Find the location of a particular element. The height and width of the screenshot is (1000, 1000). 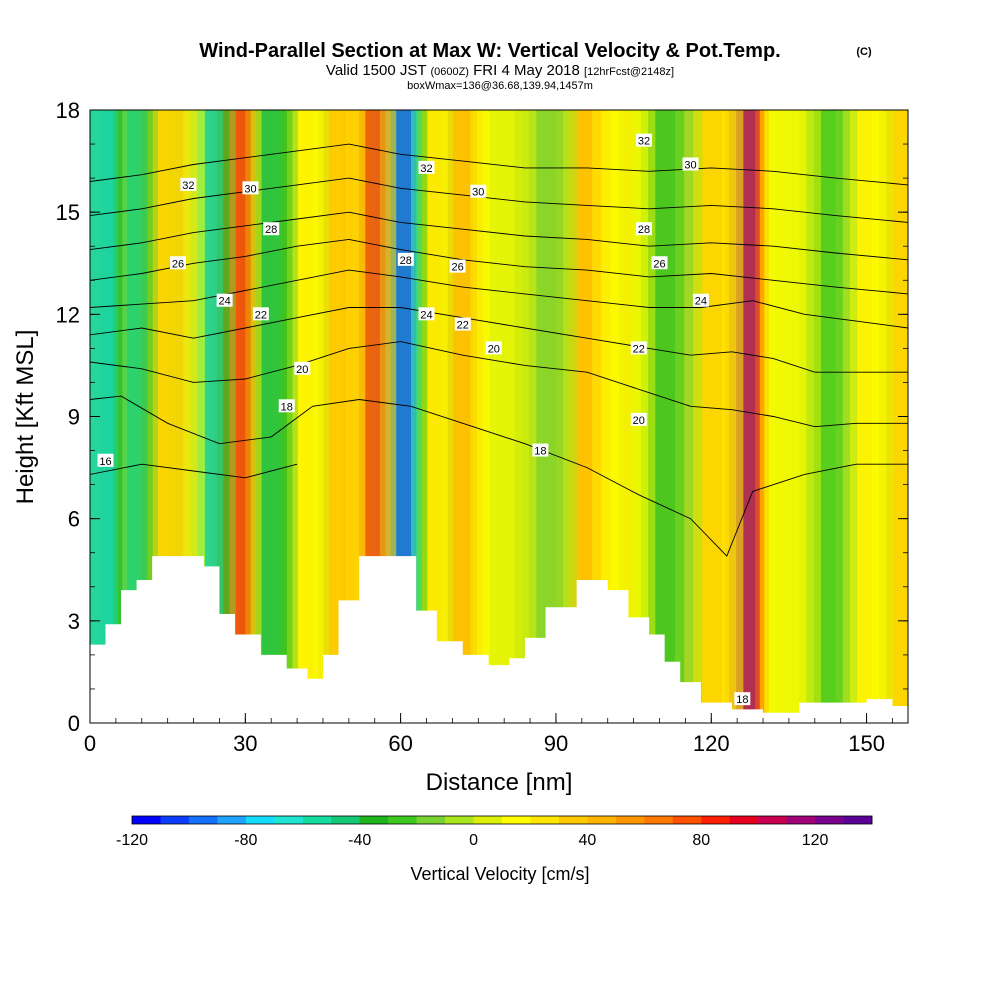

colorbar-tick-label: -120 is located at coordinates (132, 840).